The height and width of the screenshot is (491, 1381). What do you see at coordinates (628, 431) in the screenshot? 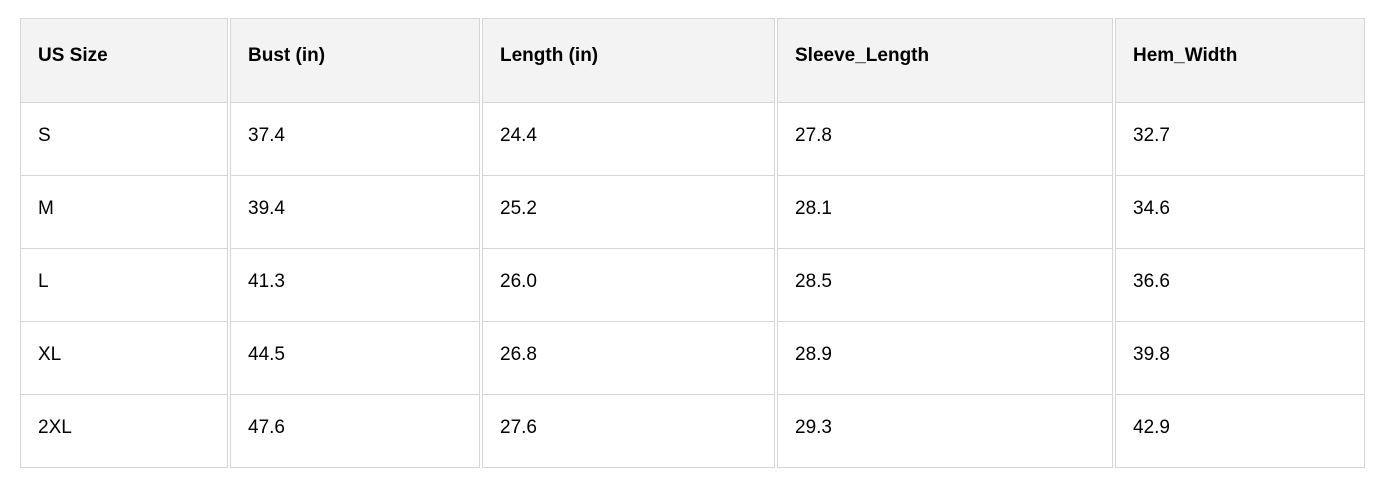
I see `measurement-cell: 27.6` at bounding box center [628, 431].